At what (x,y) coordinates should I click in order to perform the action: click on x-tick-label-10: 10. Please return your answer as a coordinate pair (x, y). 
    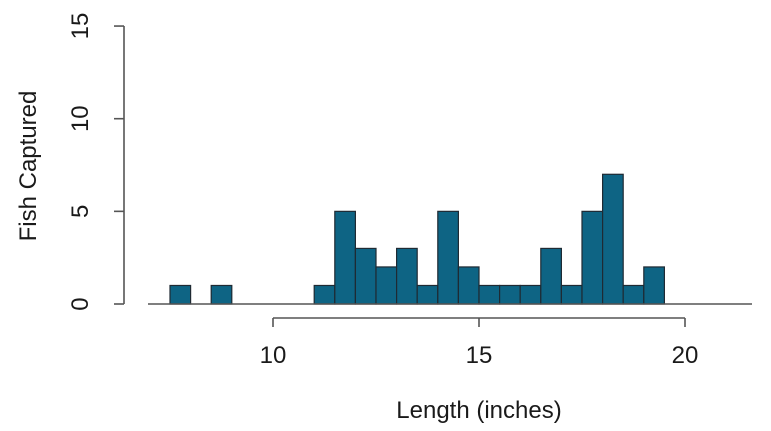
    Looking at the image, I should click on (273, 355).